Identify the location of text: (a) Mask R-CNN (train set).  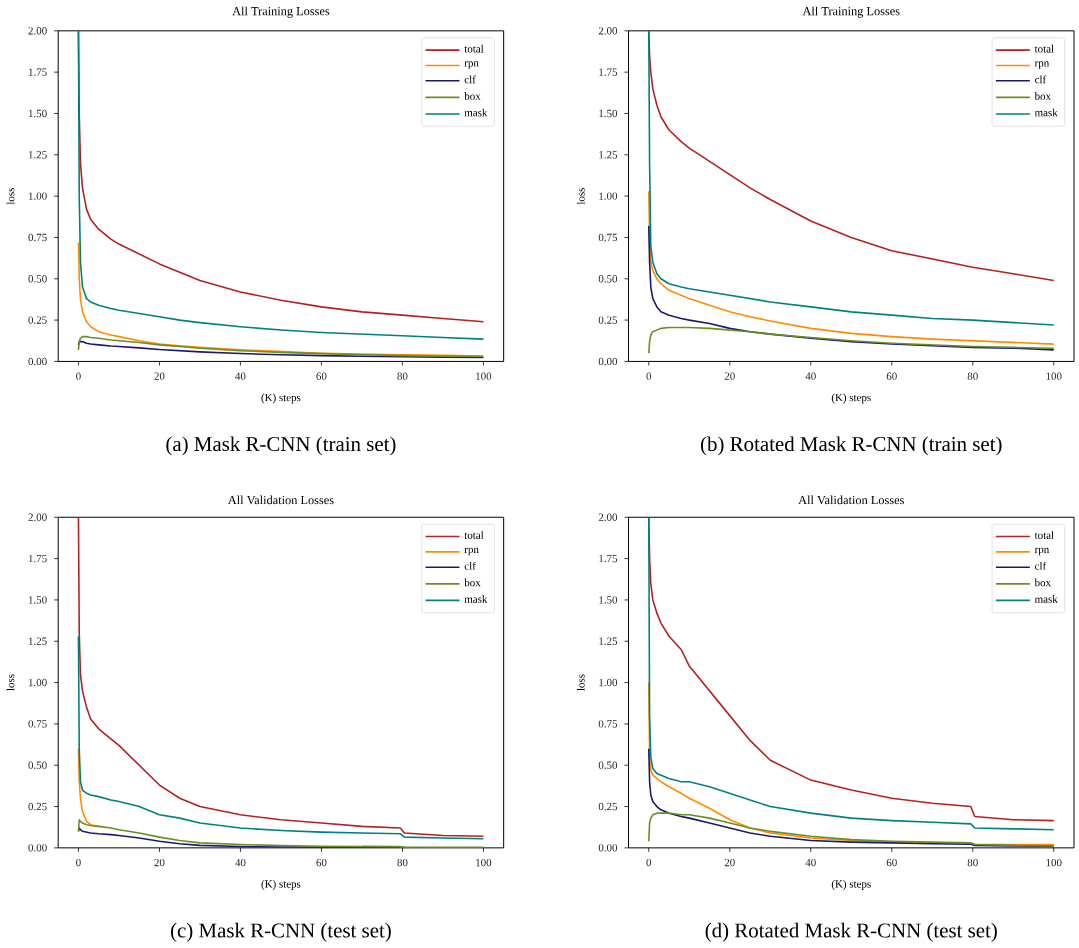
(281, 446).